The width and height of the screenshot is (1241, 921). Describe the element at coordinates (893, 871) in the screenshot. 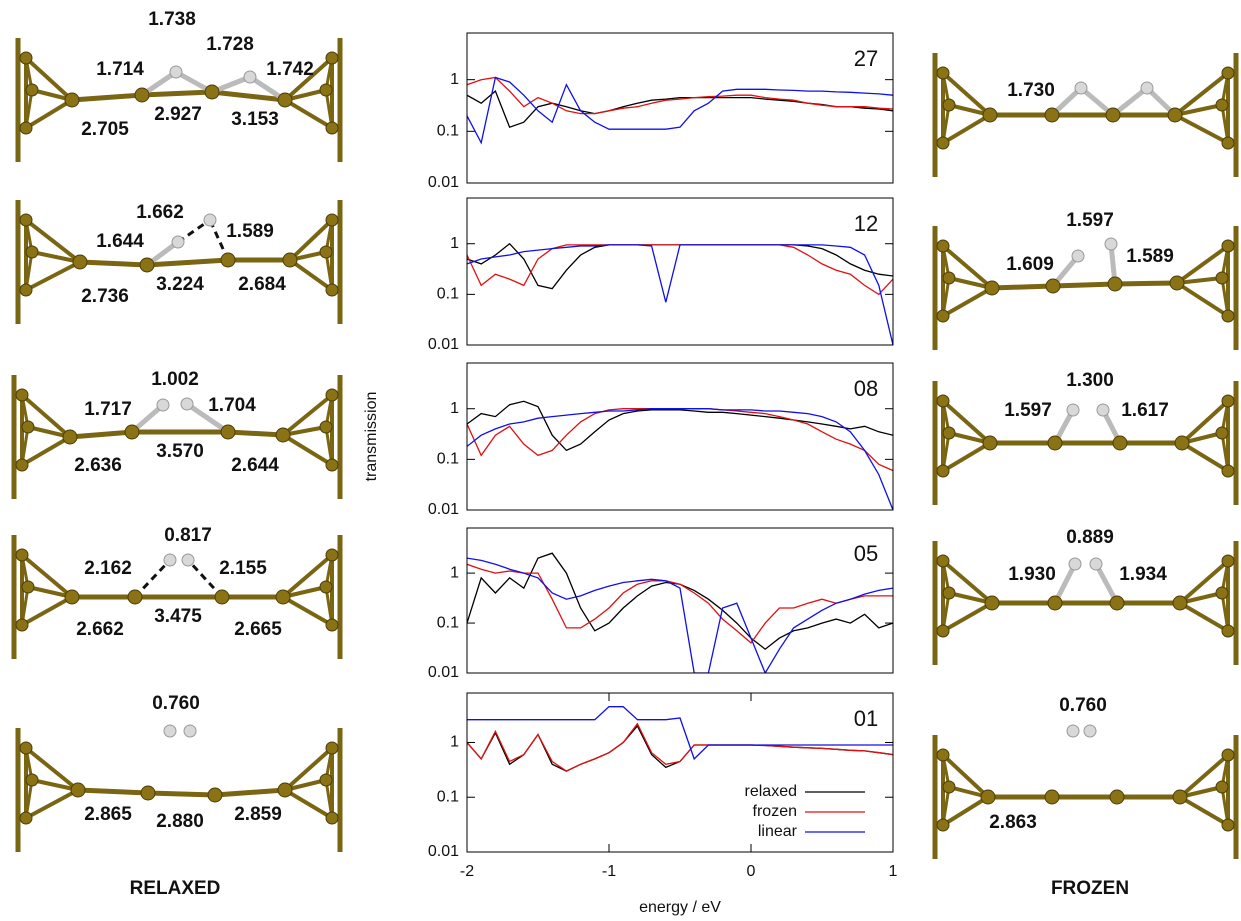

I see `x-tick-label: 1` at that location.